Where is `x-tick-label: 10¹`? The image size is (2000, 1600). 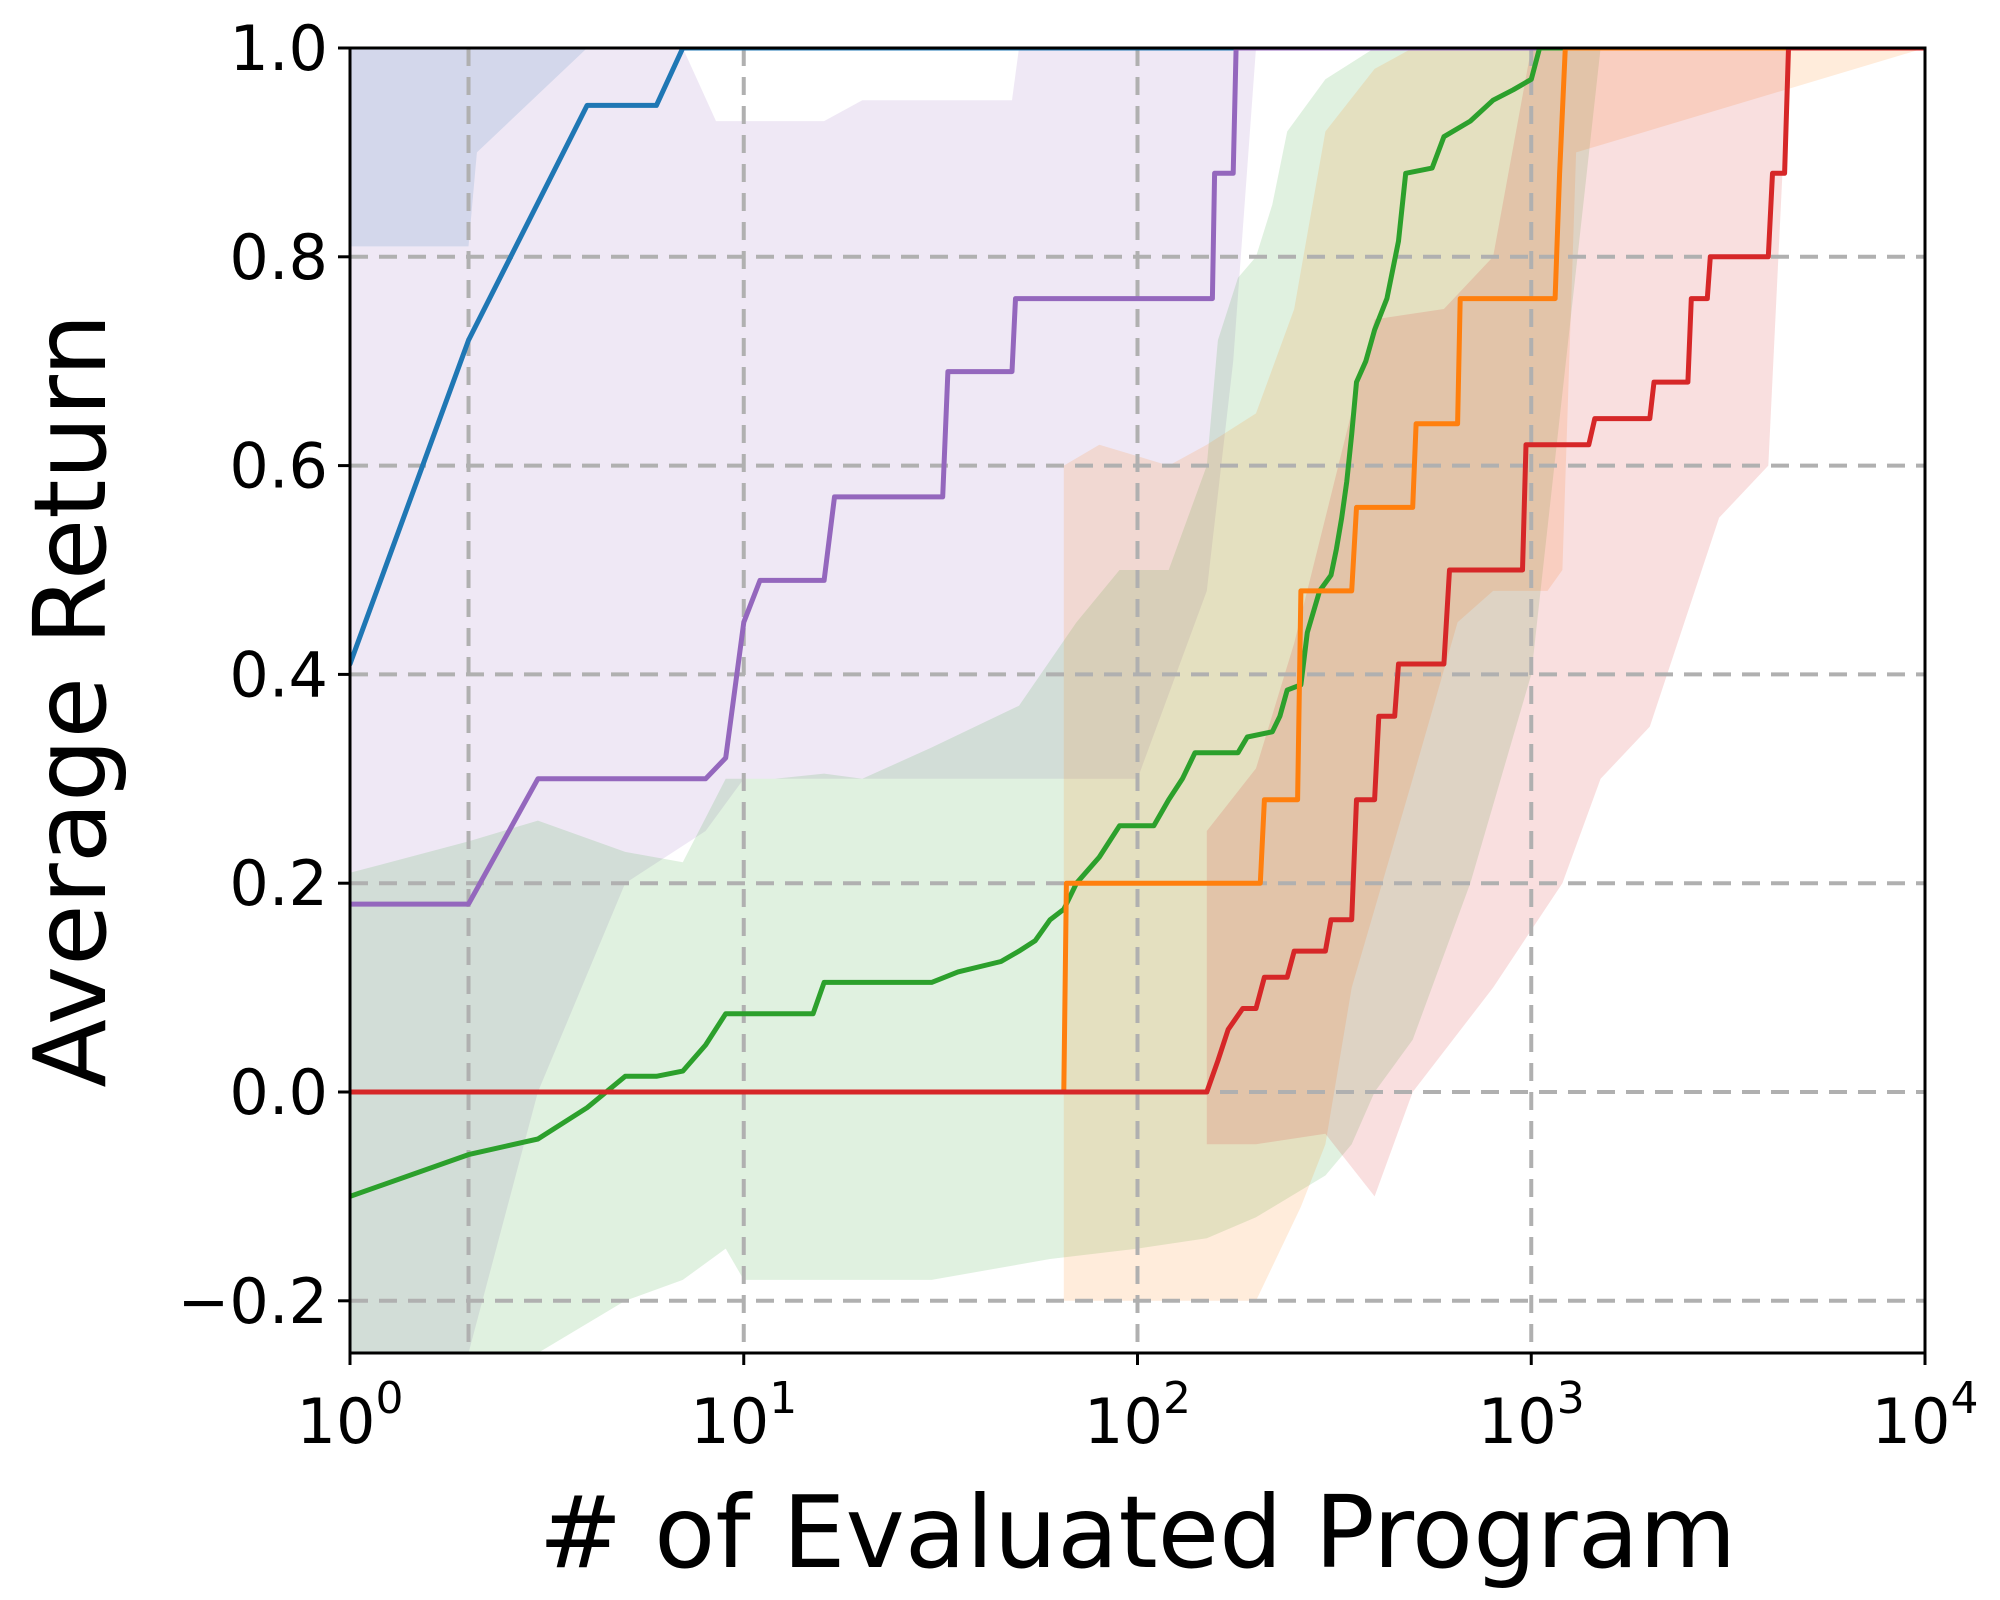
x-tick-label: 10¹ is located at coordinates (743, 1415).